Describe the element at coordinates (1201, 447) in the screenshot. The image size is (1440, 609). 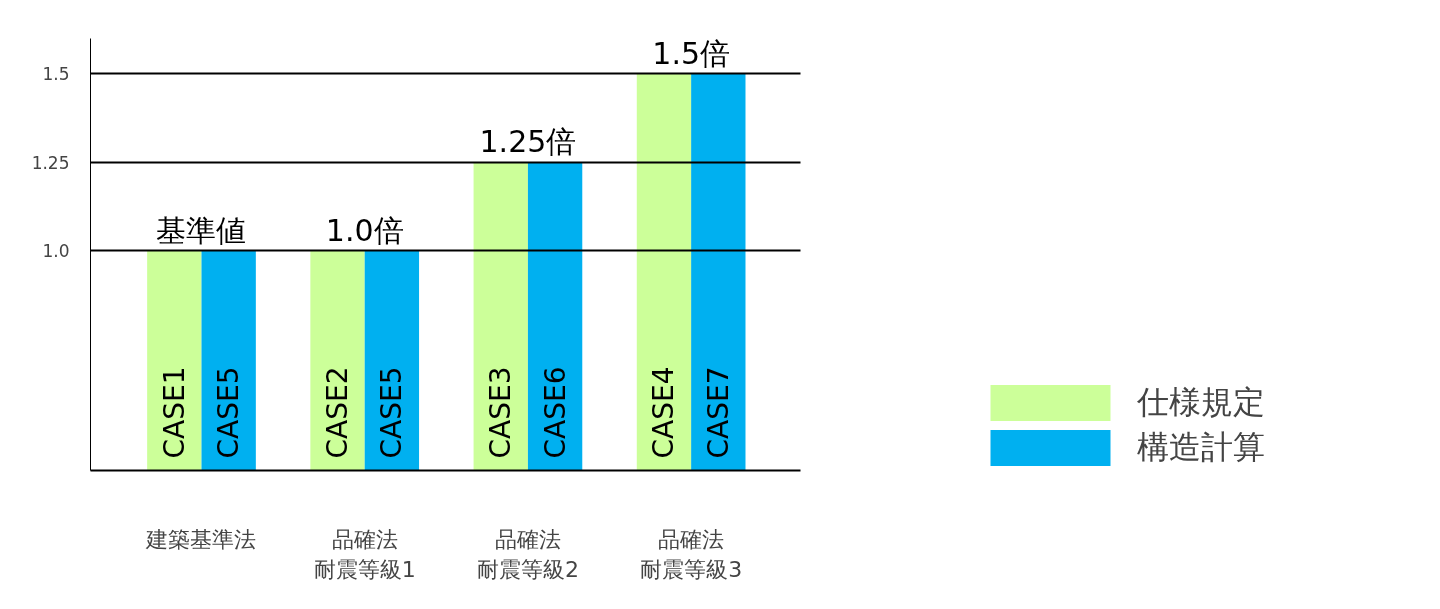
I see `legend-label: 構造計算` at that location.